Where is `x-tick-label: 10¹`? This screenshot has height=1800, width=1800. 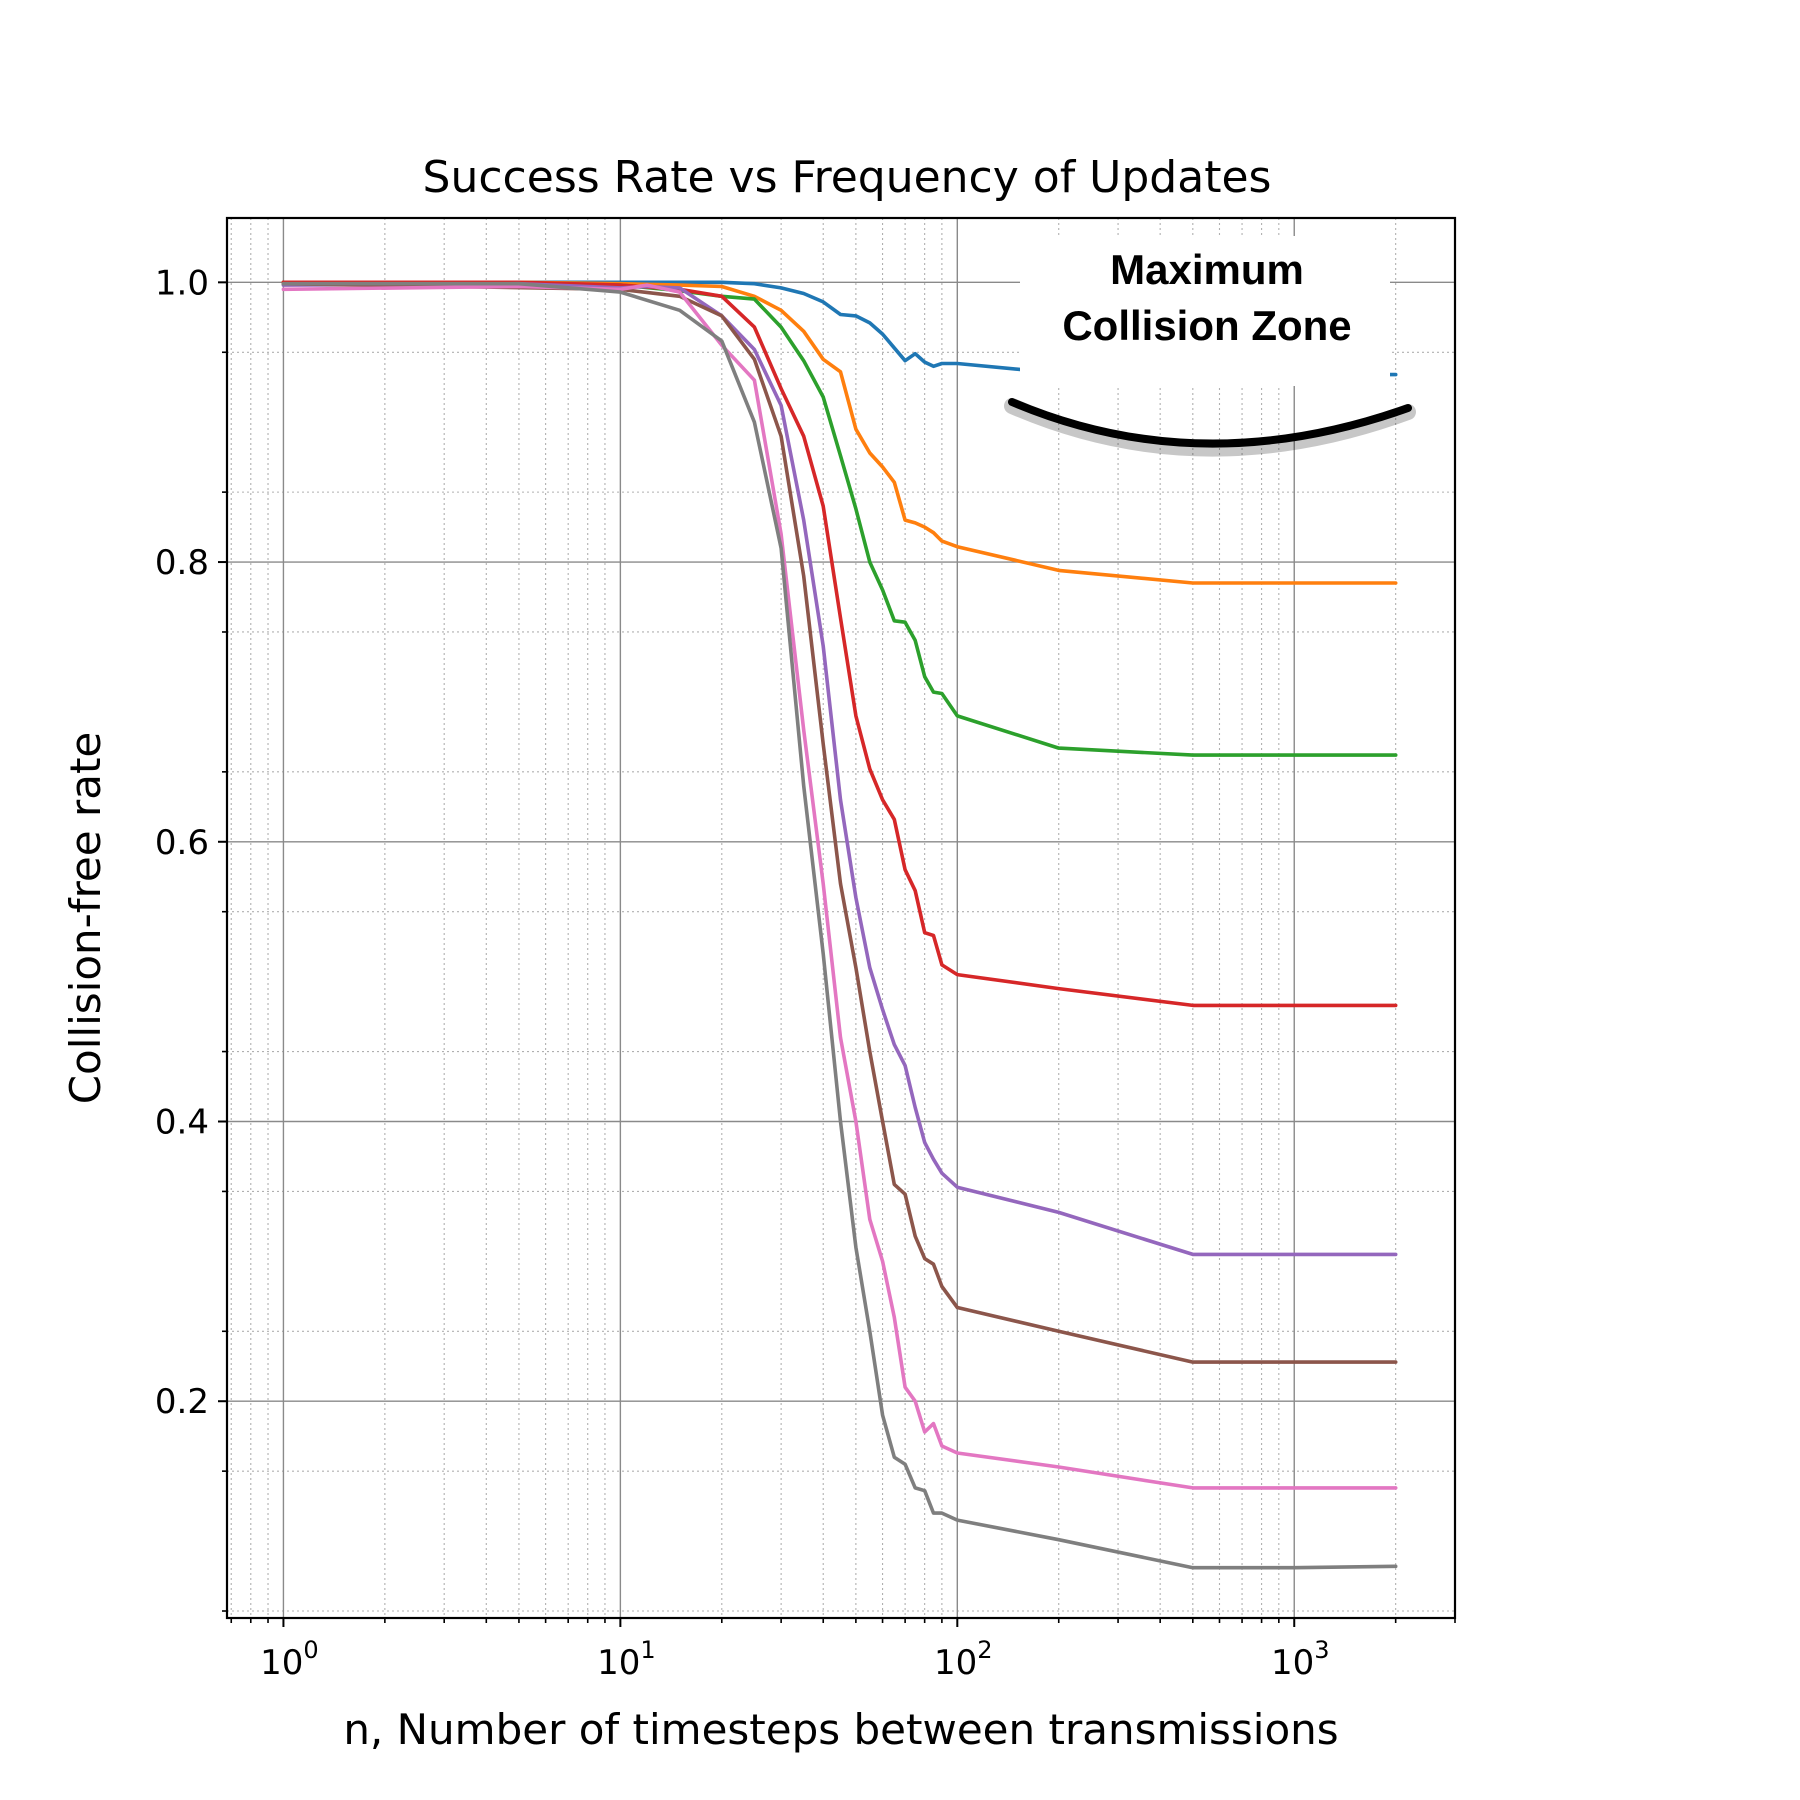 x-tick-label: 10¹ is located at coordinates (626, 1659).